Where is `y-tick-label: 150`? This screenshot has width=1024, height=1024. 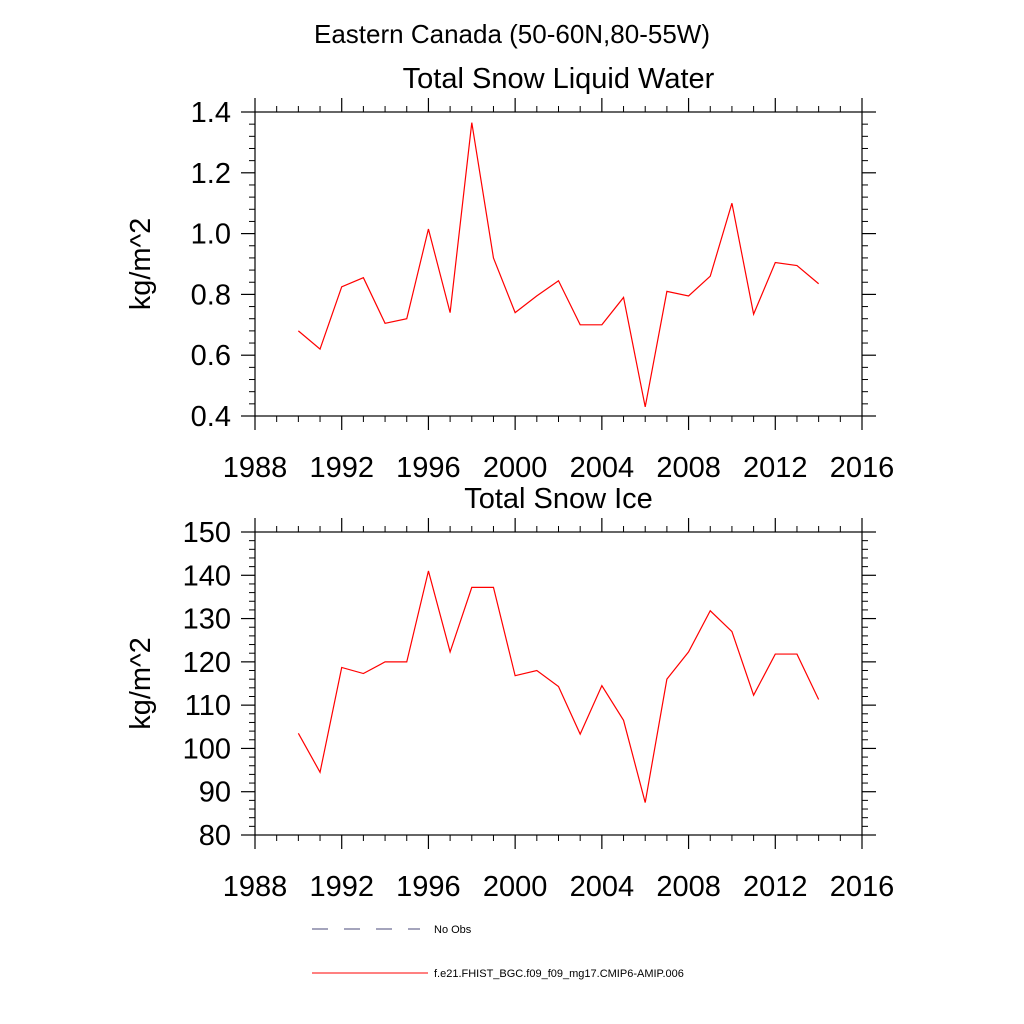 y-tick-label: 150 is located at coordinates (207, 533).